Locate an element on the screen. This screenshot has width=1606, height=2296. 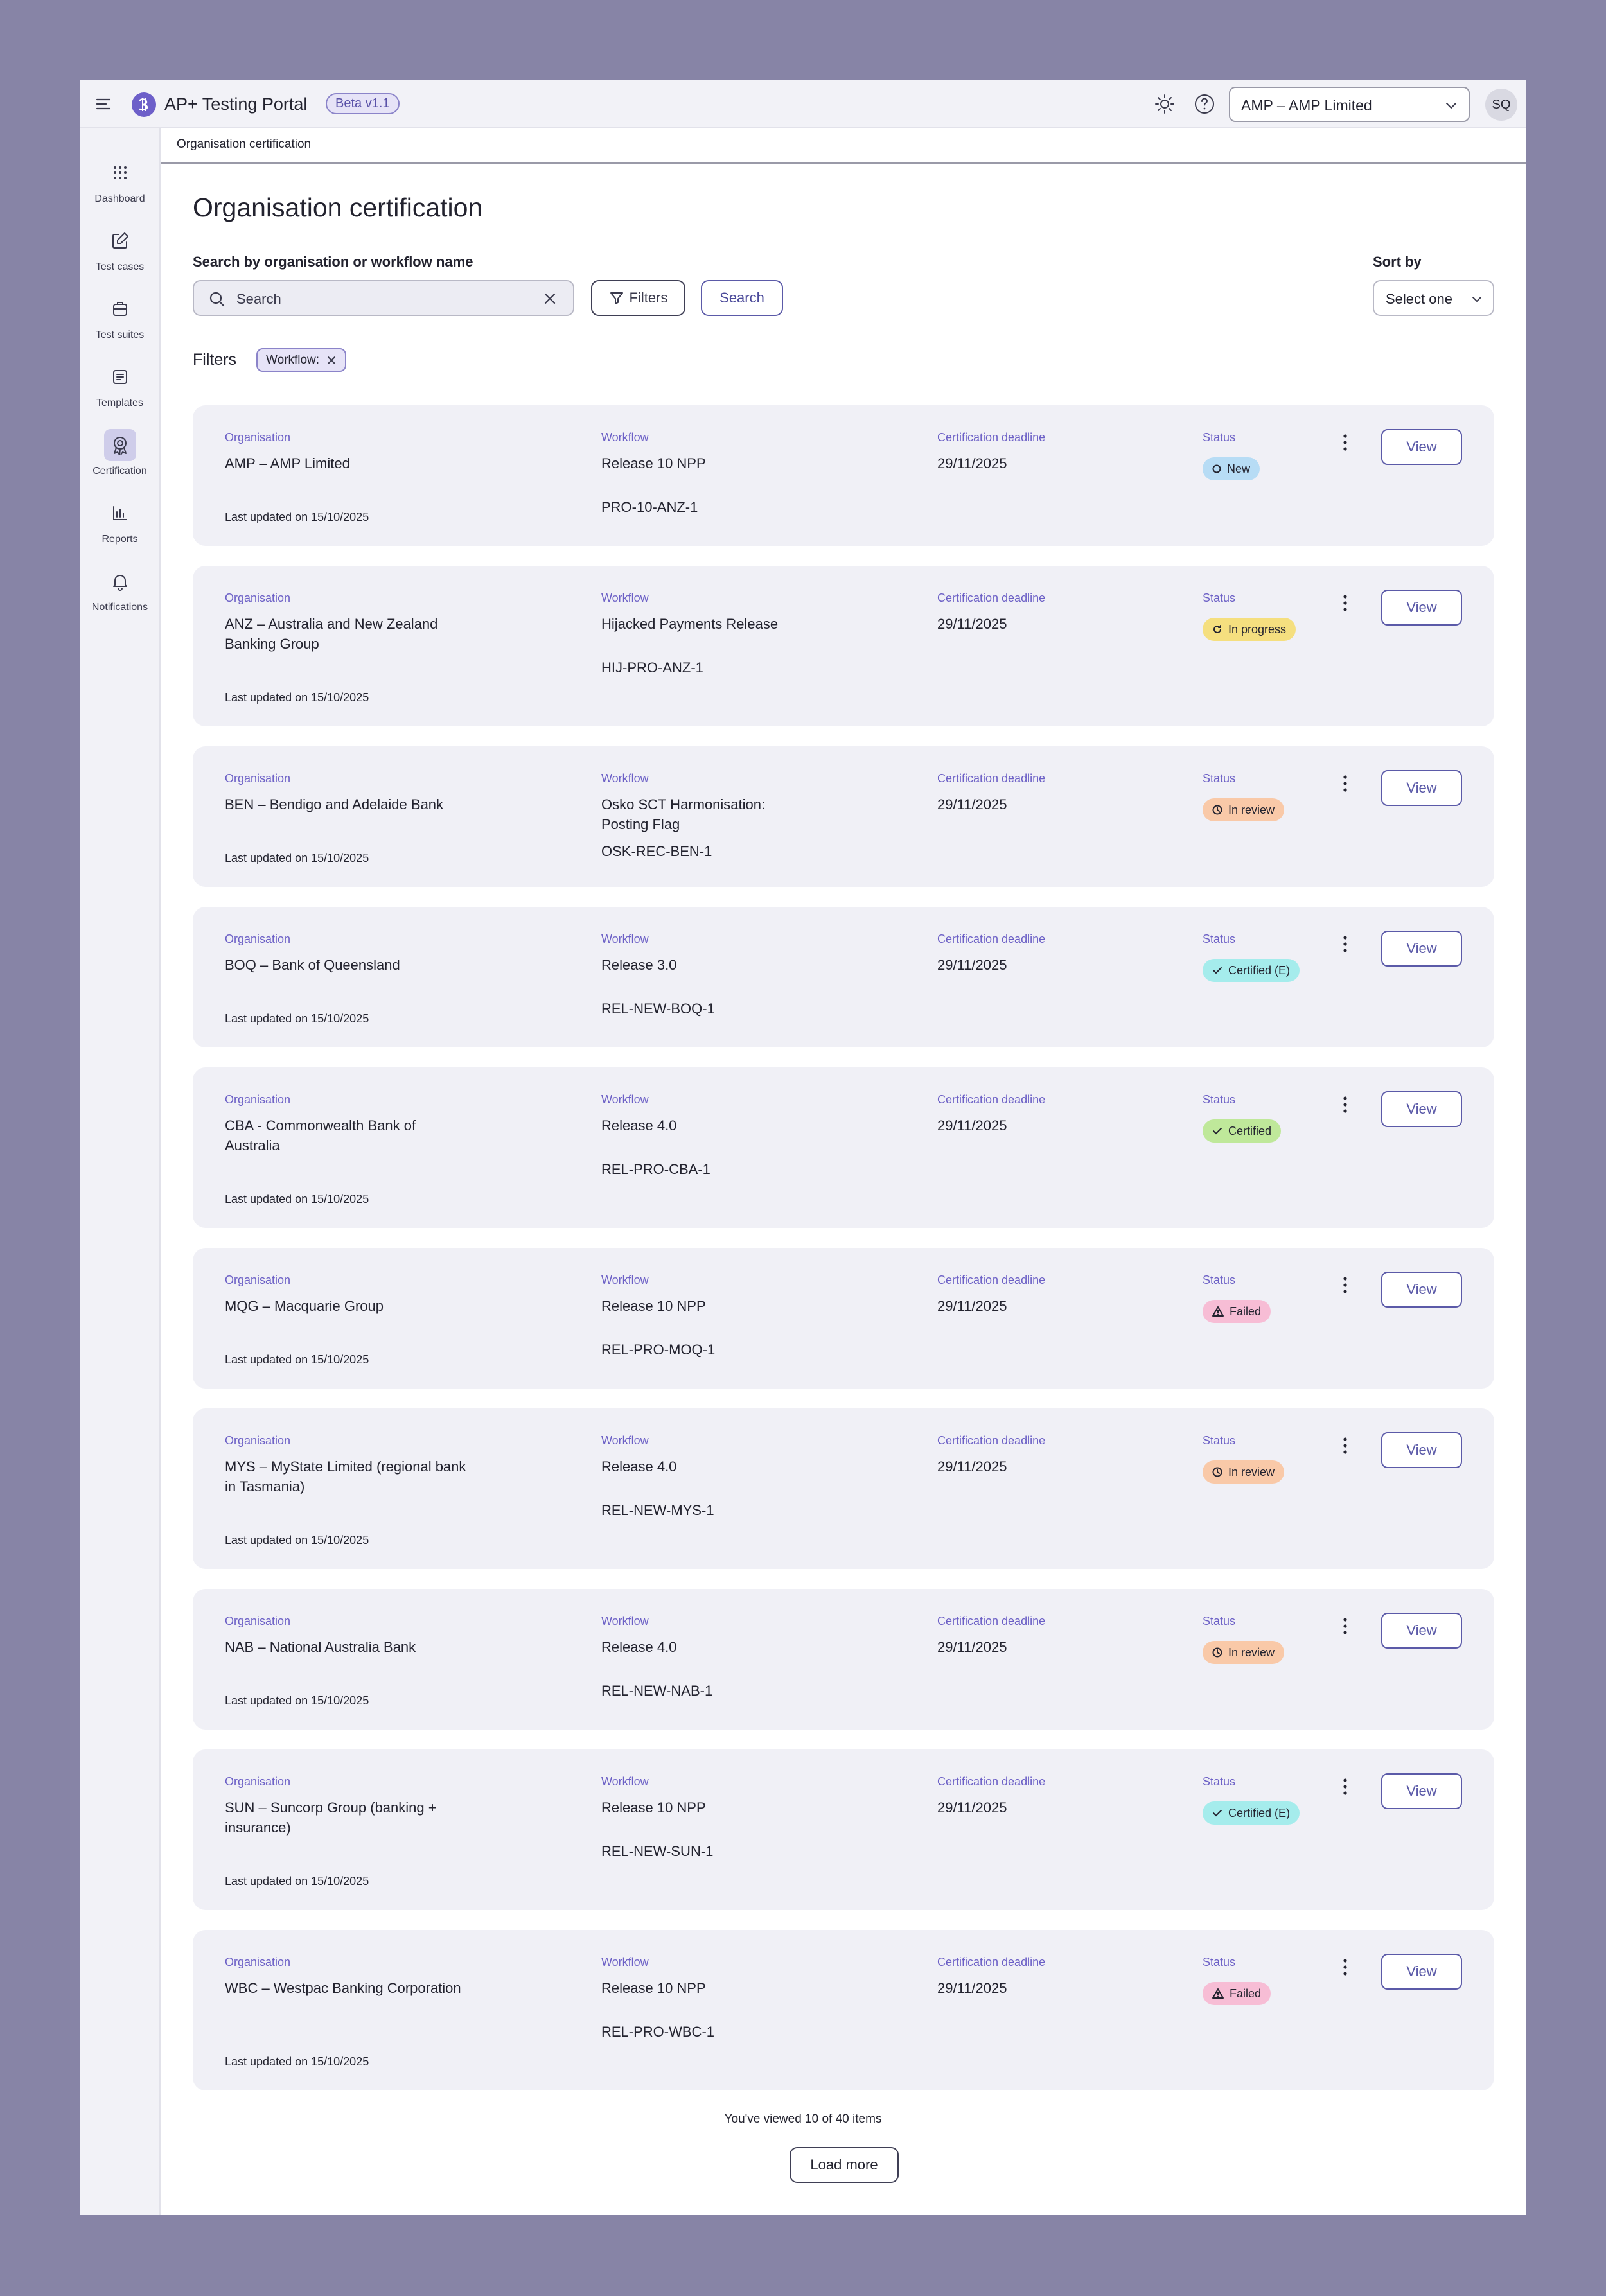
avatar: SQ is located at coordinates (1501, 105).